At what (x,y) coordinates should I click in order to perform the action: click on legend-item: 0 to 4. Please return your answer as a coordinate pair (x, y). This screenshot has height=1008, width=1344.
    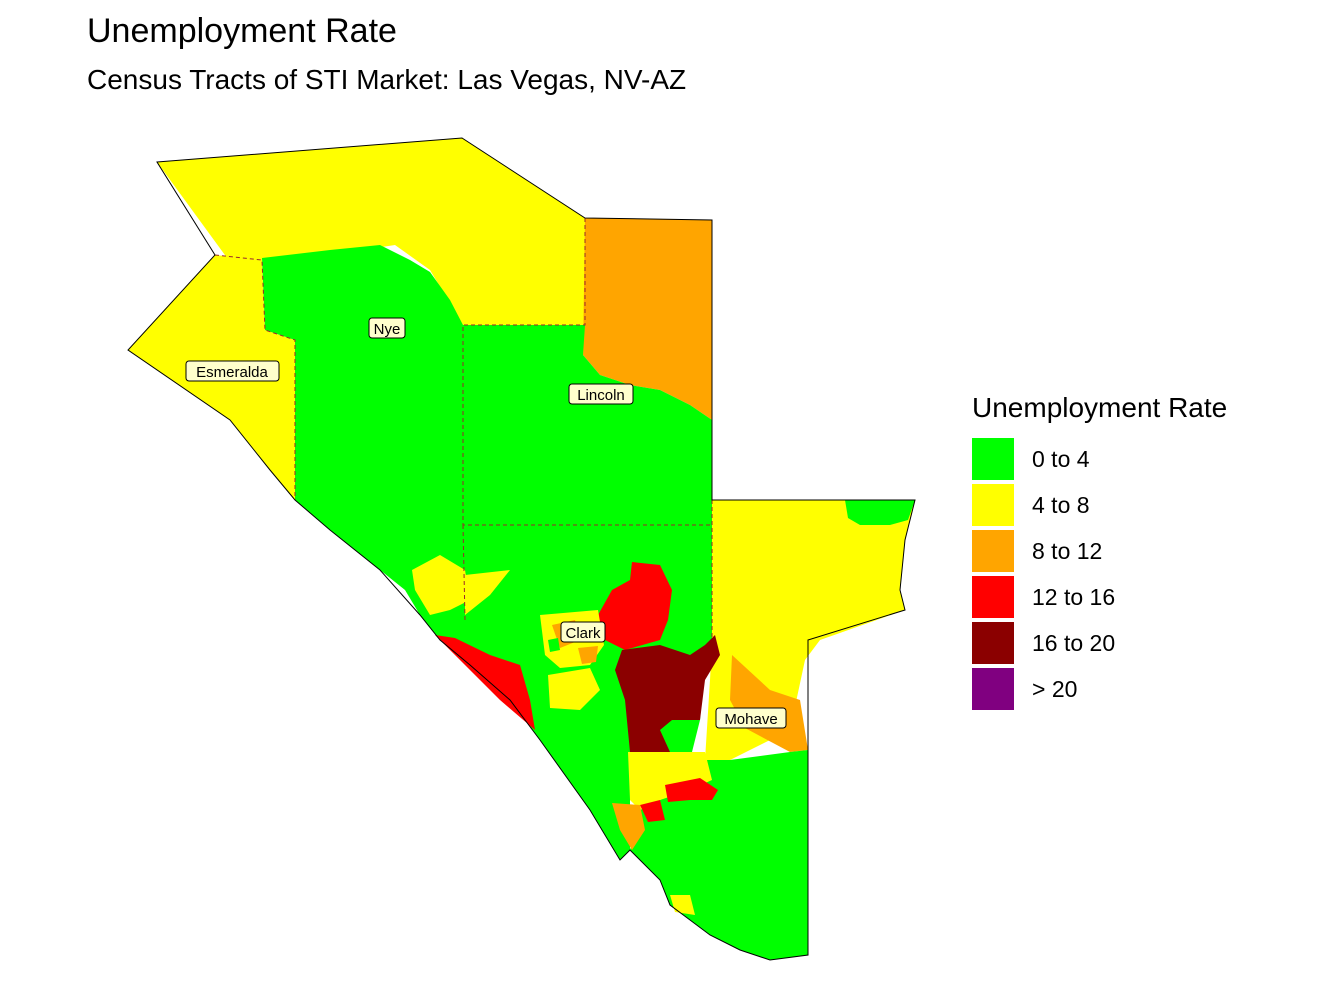
    Looking at the image, I should click on (1099, 459).